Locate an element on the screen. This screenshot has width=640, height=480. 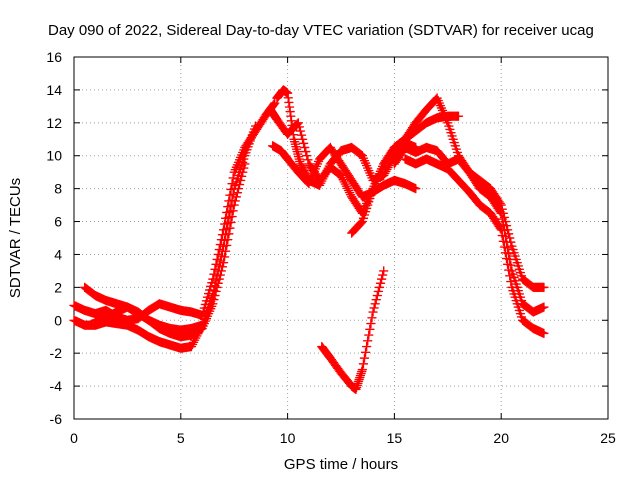
y-tick-label: 4 is located at coordinates (58, 254).